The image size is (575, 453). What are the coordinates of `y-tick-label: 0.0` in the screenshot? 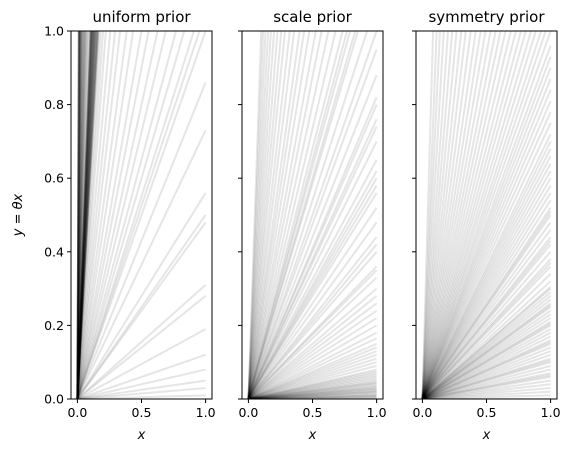 It's located at (54, 399).